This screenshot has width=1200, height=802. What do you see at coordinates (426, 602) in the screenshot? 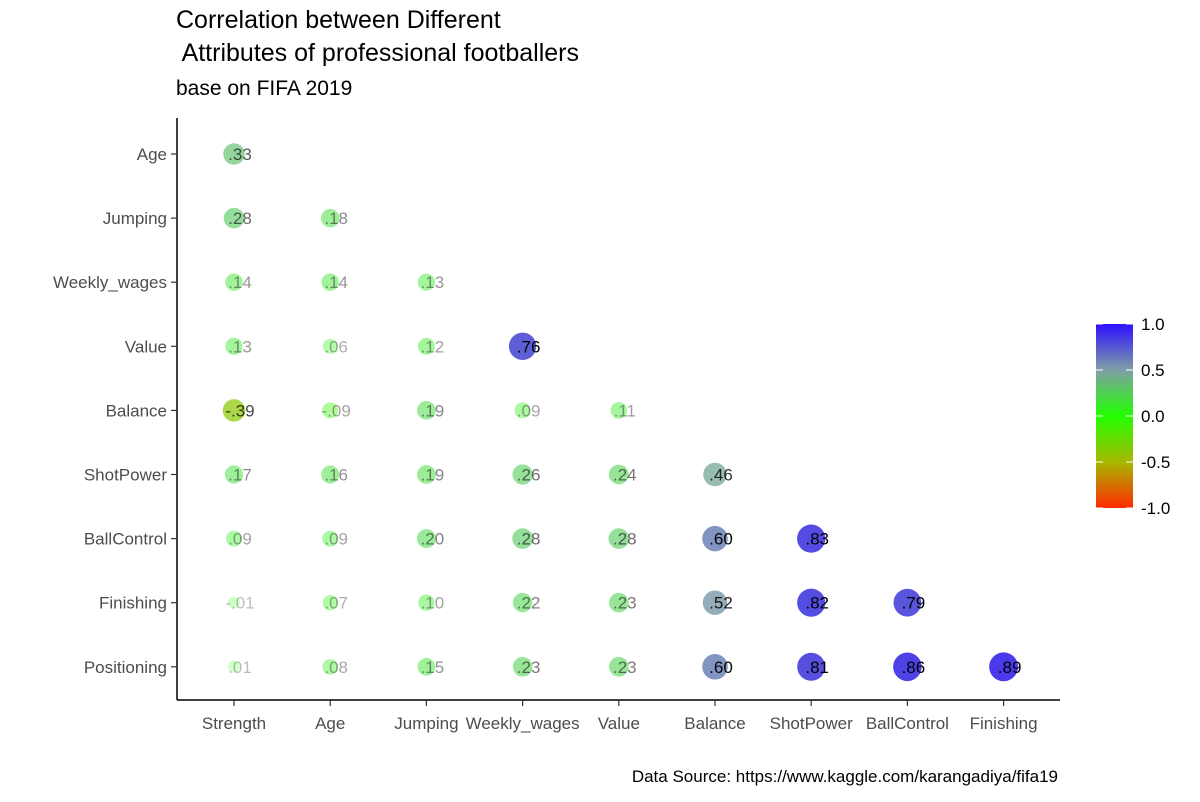
I see `bubble-jumping-finishing` at bounding box center [426, 602].